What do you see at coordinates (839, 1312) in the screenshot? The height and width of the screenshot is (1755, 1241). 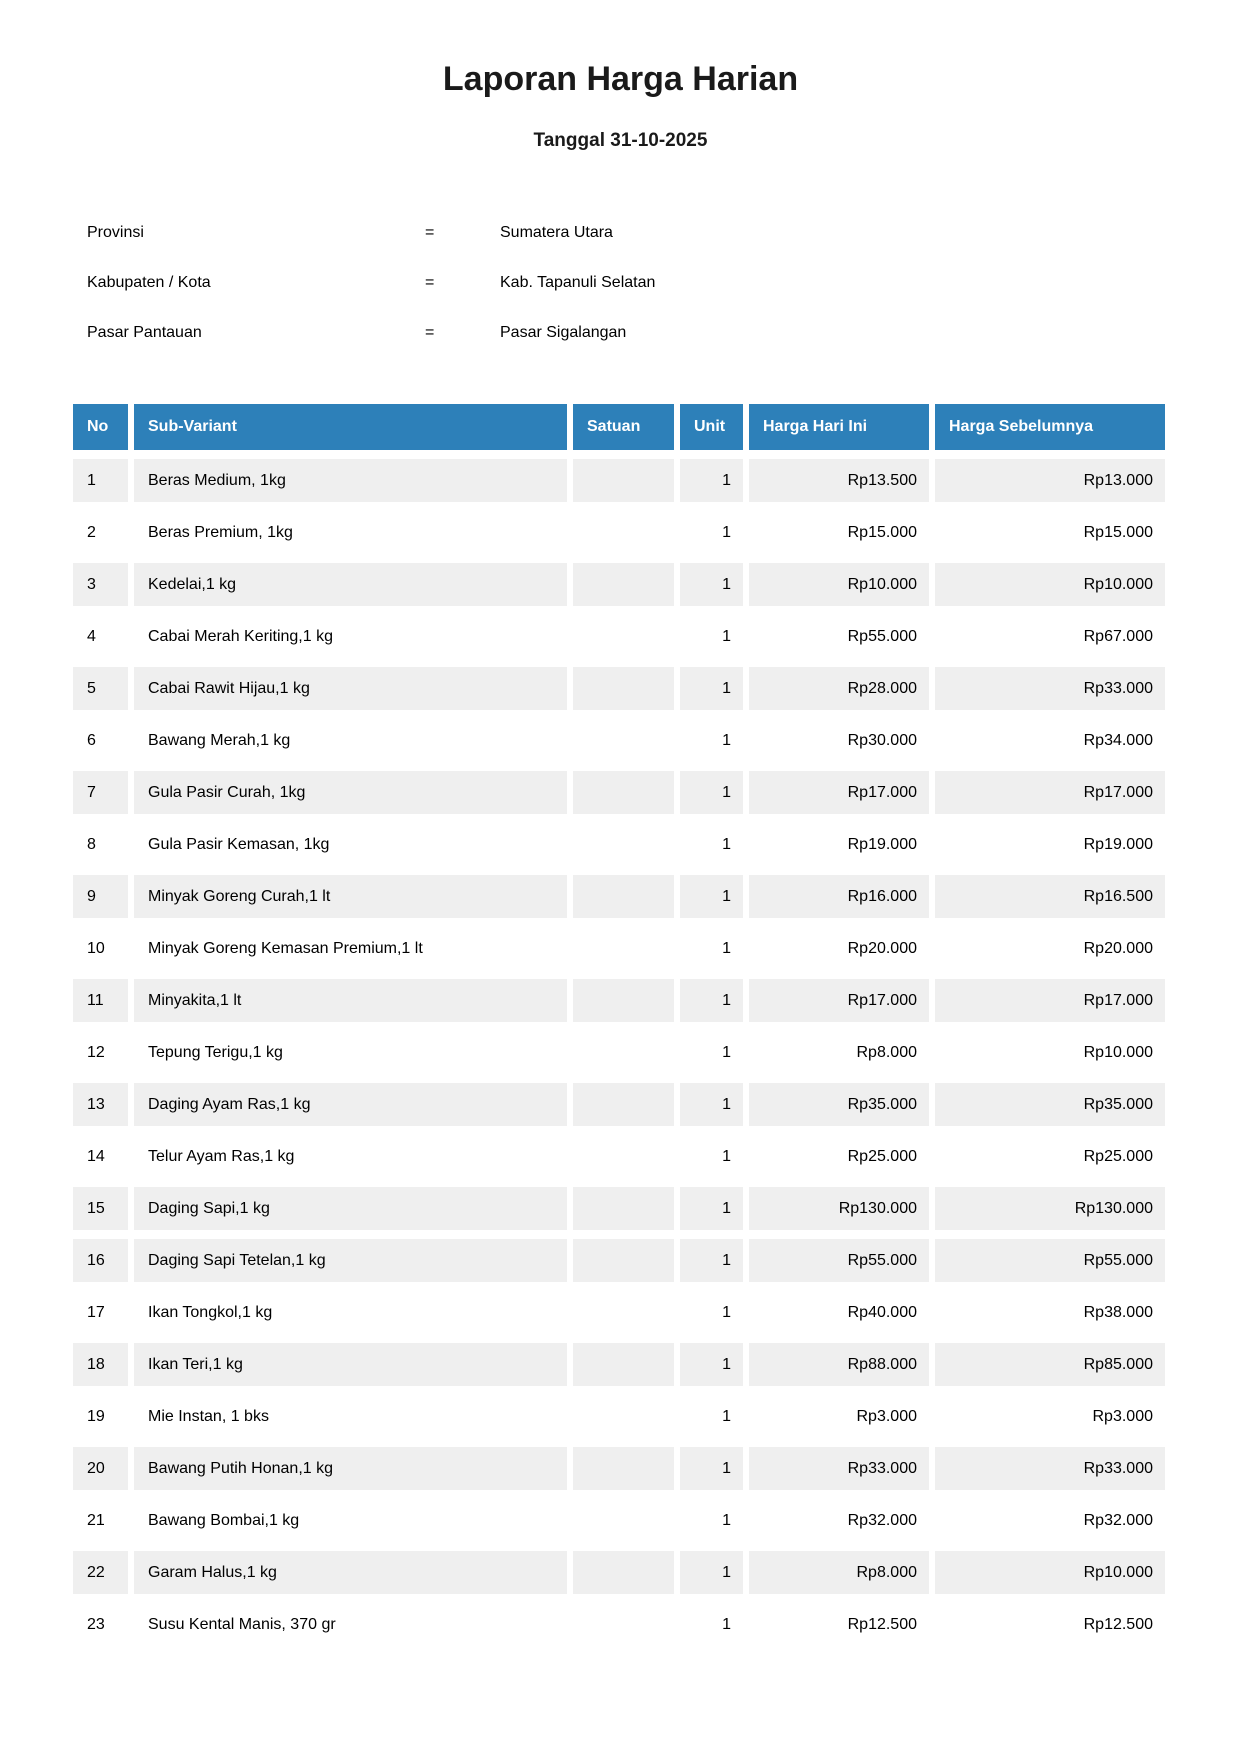 I see `cell-harga-hari-ini: Rp40.000` at bounding box center [839, 1312].